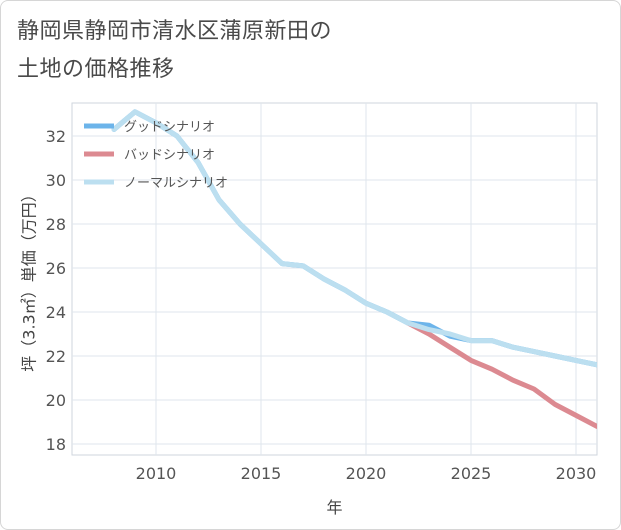 This screenshot has width=621, height=530. What do you see at coordinates (175, 31) in the screenshot?
I see `chart-title-line-1: 静岡県静岡市清水区蒲原新田の` at bounding box center [175, 31].